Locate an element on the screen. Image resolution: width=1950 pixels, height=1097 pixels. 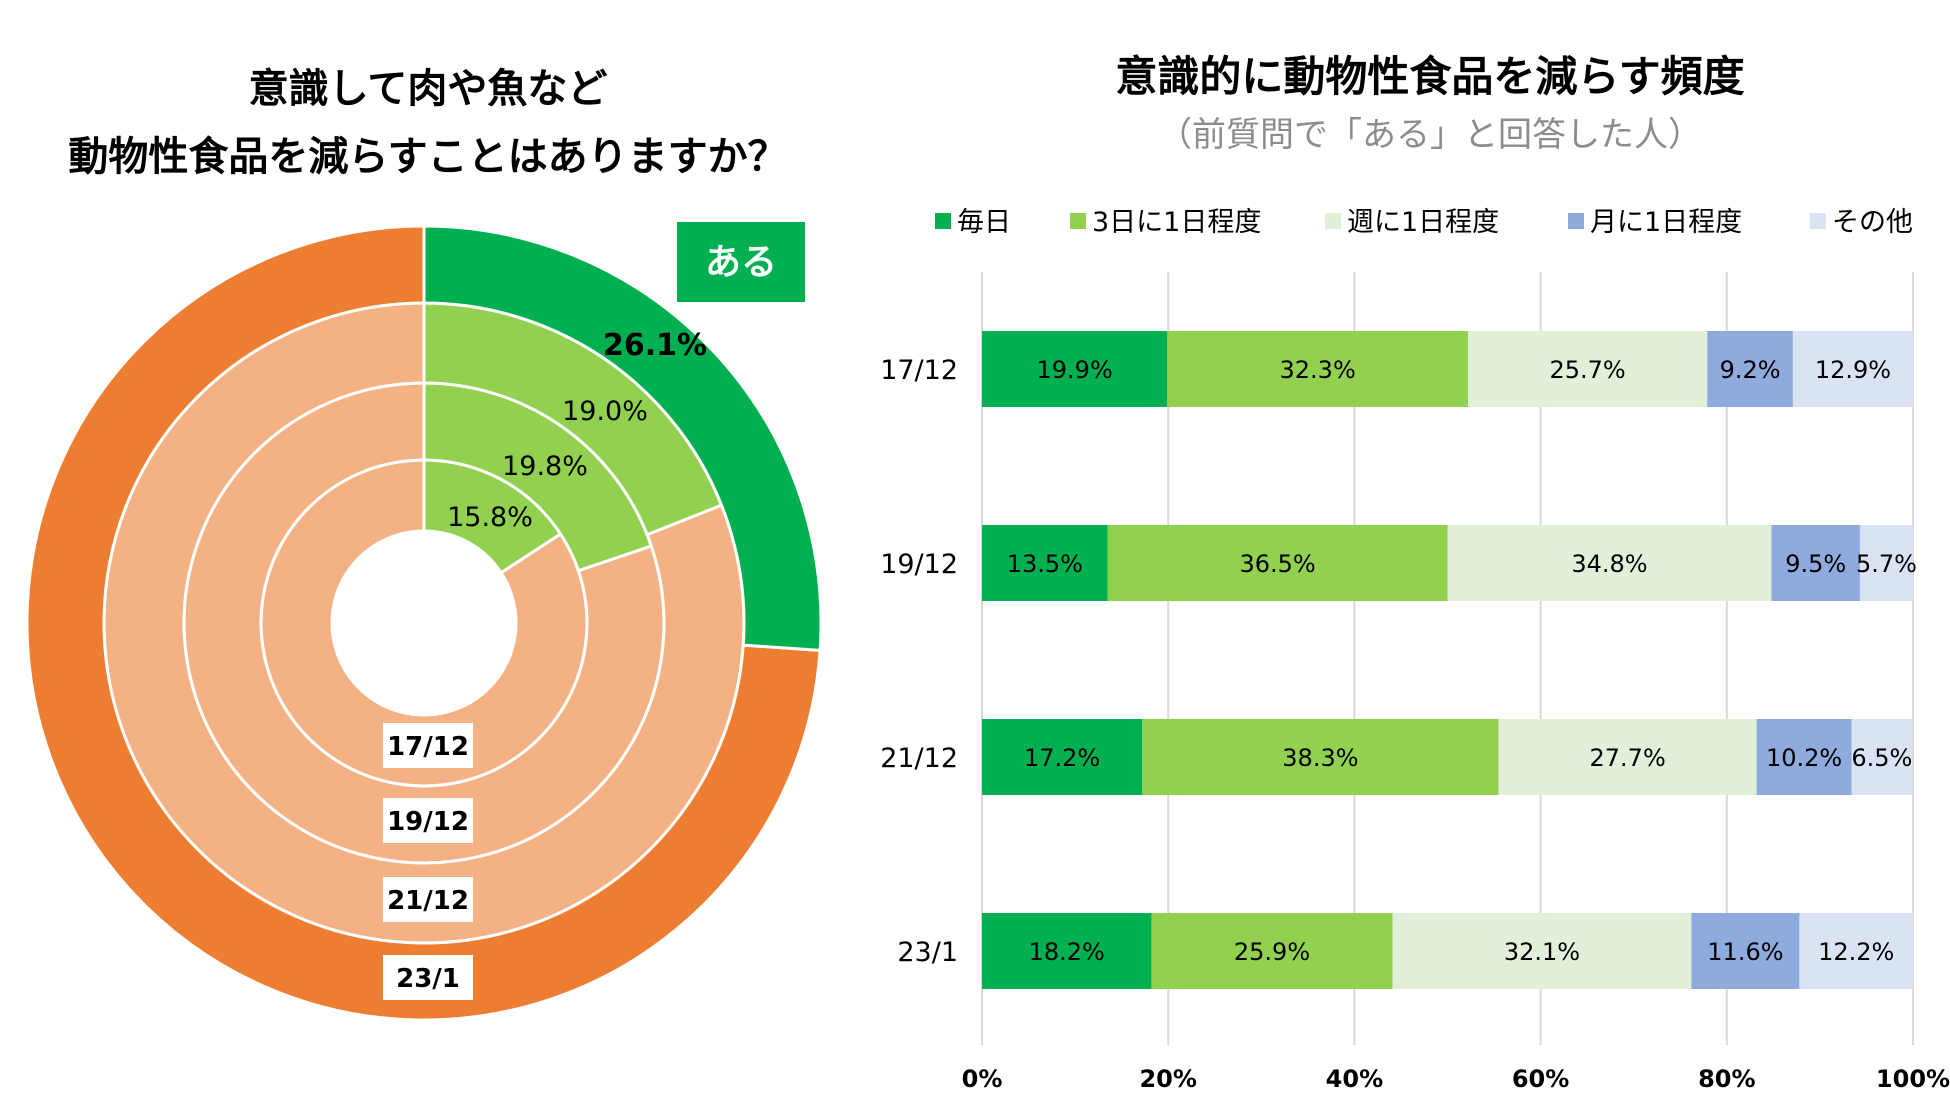
bar-data-label: 12.2% is located at coordinates (1856, 952).